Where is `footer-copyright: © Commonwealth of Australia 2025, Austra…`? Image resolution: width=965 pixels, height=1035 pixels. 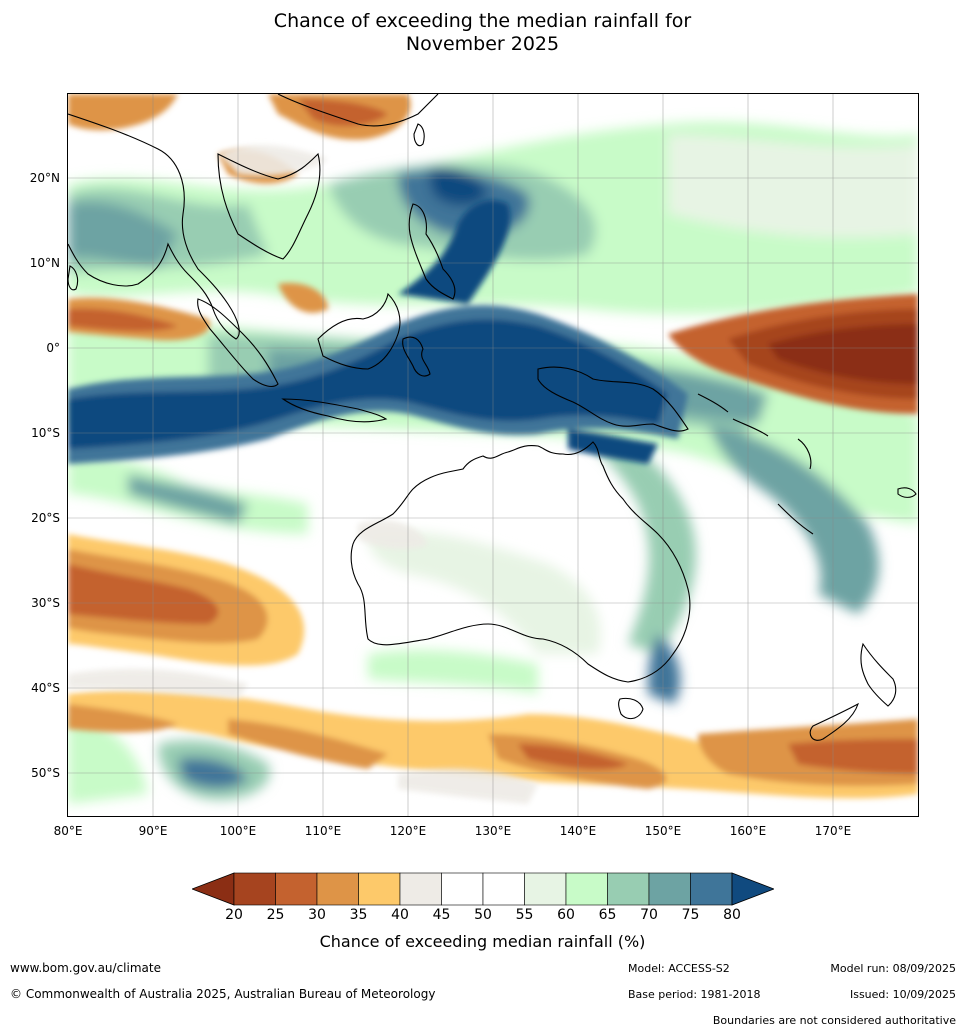
footer-copyright: © Commonwealth of Australia 2025, Austra… is located at coordinates (223, 994).